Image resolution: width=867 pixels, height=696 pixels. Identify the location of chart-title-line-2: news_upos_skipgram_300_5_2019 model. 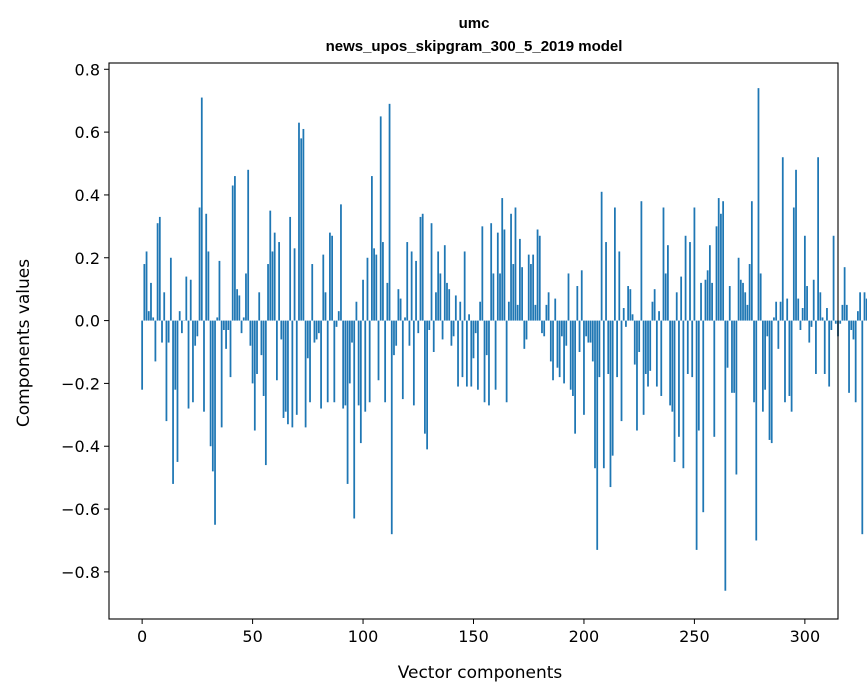
(474, 46).